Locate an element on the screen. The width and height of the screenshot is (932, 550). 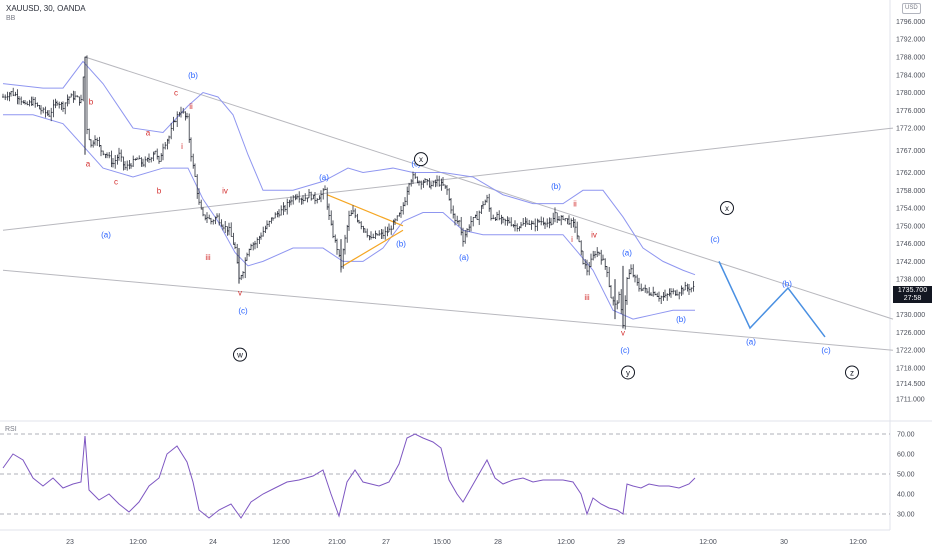
rsi-tick-label: 30.00 is located at coordinates (906, 515).